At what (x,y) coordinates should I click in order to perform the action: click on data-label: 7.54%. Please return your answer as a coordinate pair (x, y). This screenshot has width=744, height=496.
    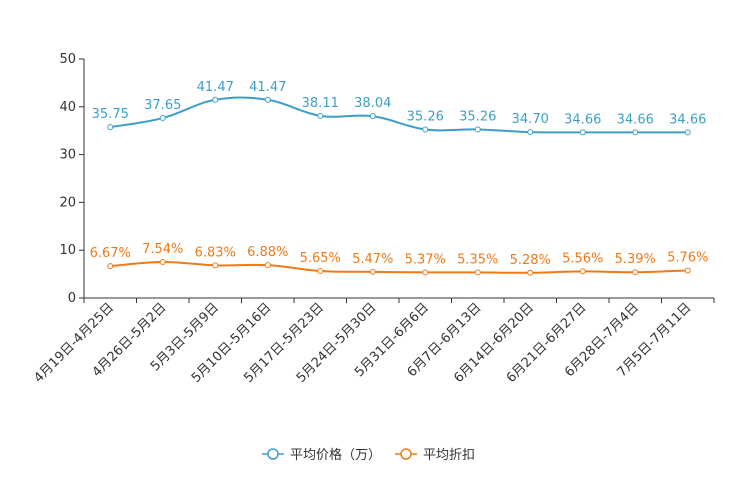
    Looking at the image, I should click on (162, 249).